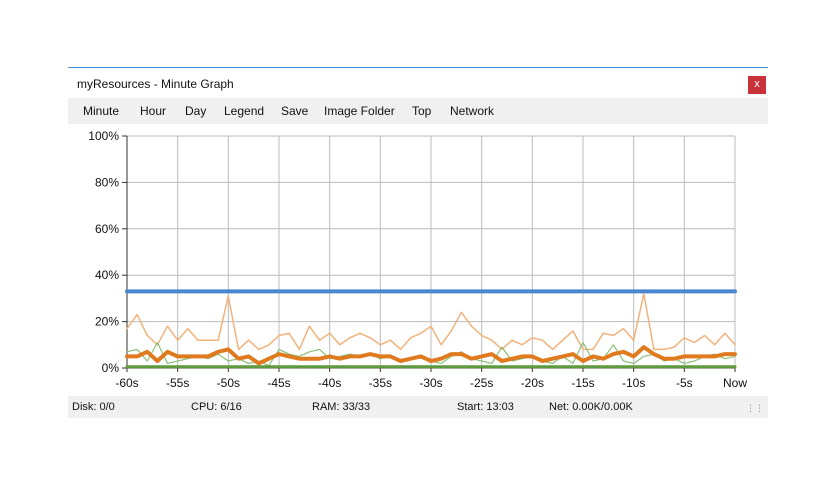 Image resolution: width=836 pixels, height=484 pixels. I want to click on x-tick-label: -30s, so click(430, 383).